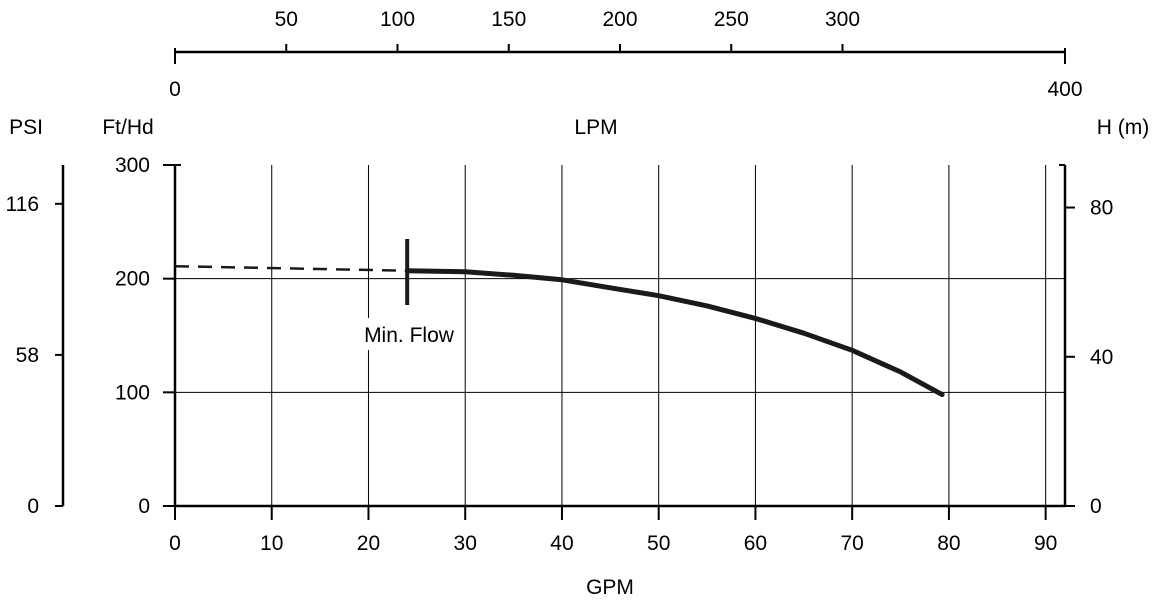 This screenshot has height=606, width=1158. What do you see at coordinates (613, 530) in the screenshot?
I see `bottom-axis: 0 10 20 30 40 50 60 70 80 90` at bounding box center [613, 530].